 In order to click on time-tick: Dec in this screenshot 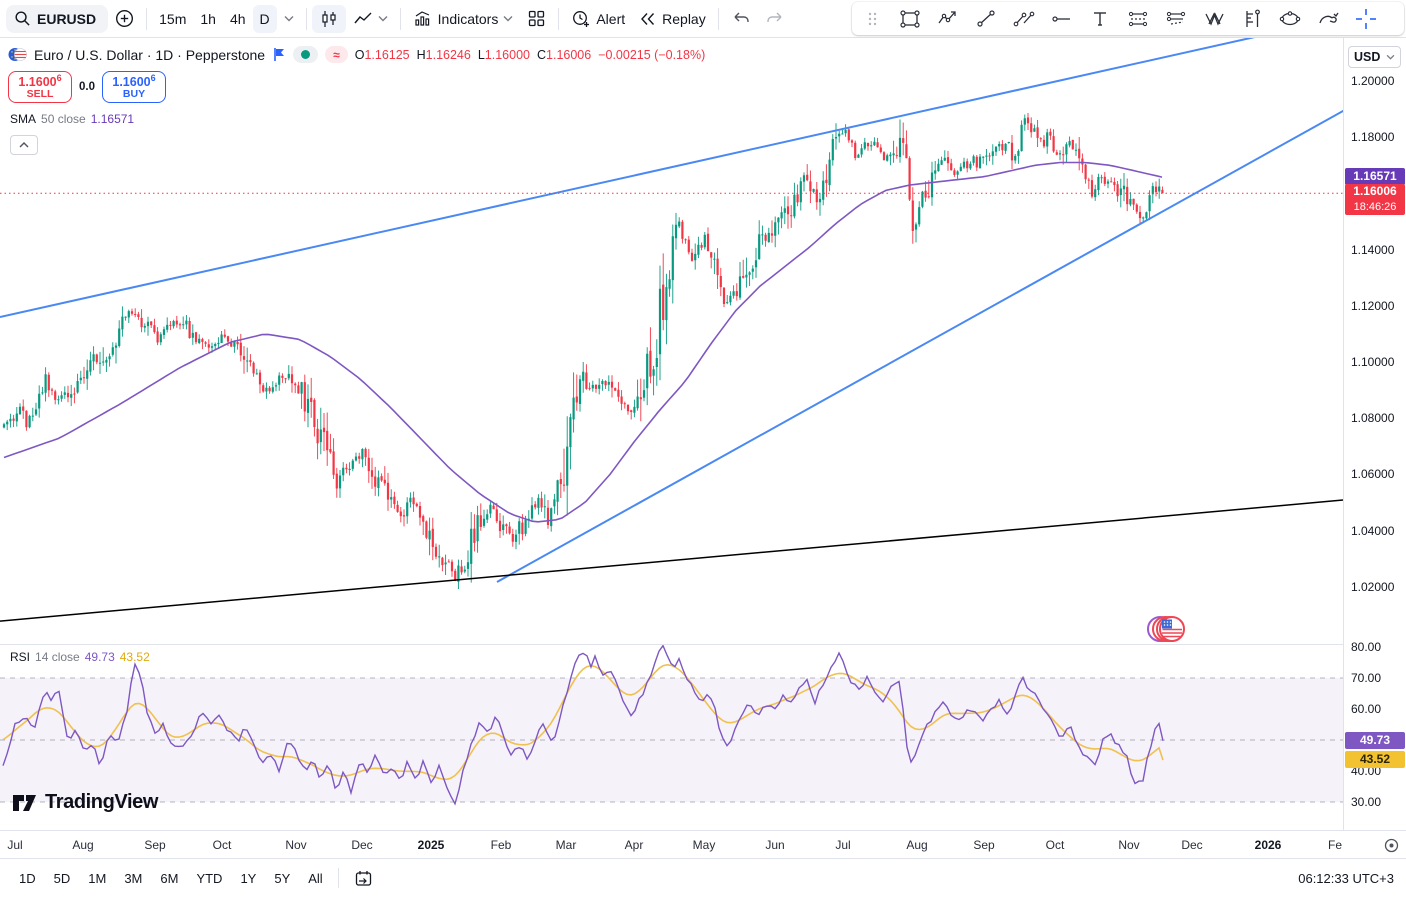, I will do `click(1192, 845)`.